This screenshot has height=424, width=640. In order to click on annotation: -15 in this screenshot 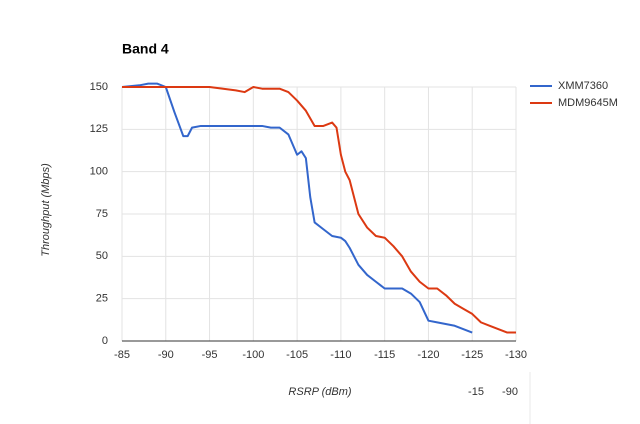, I will do `click(476, 392)`.